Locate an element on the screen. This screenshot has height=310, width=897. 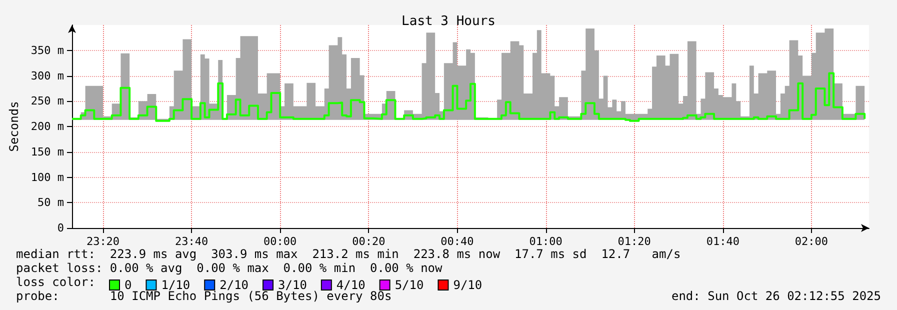
x-tick-label: 02:00 is located at coordinates (811, 241).